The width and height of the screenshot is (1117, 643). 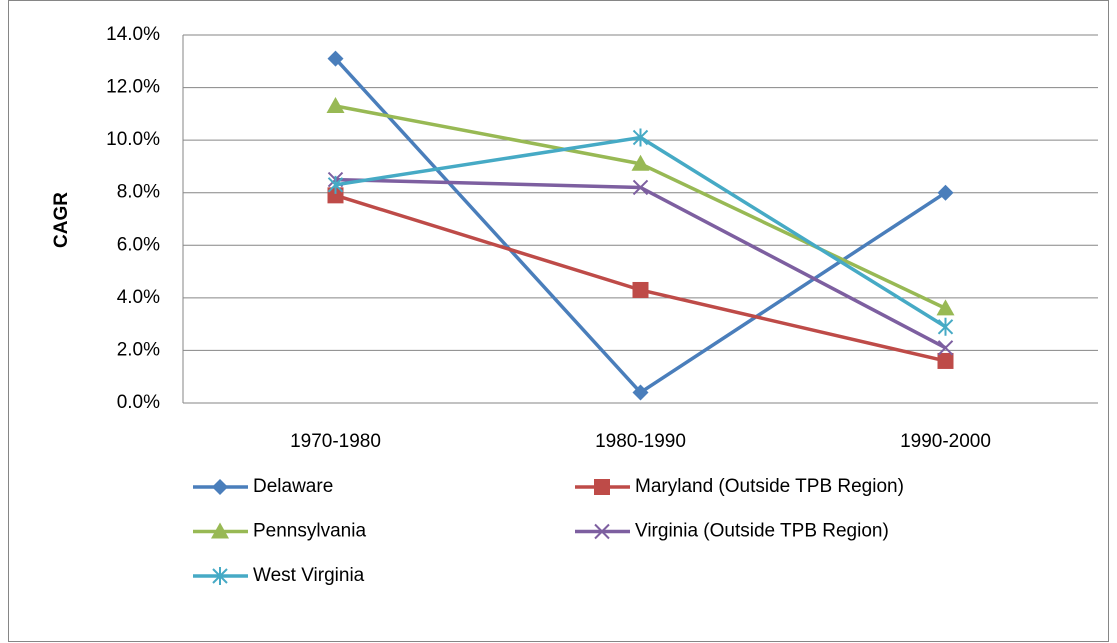 I want to click on legend-label: Pennsylvania, so click(x=309, y=531).